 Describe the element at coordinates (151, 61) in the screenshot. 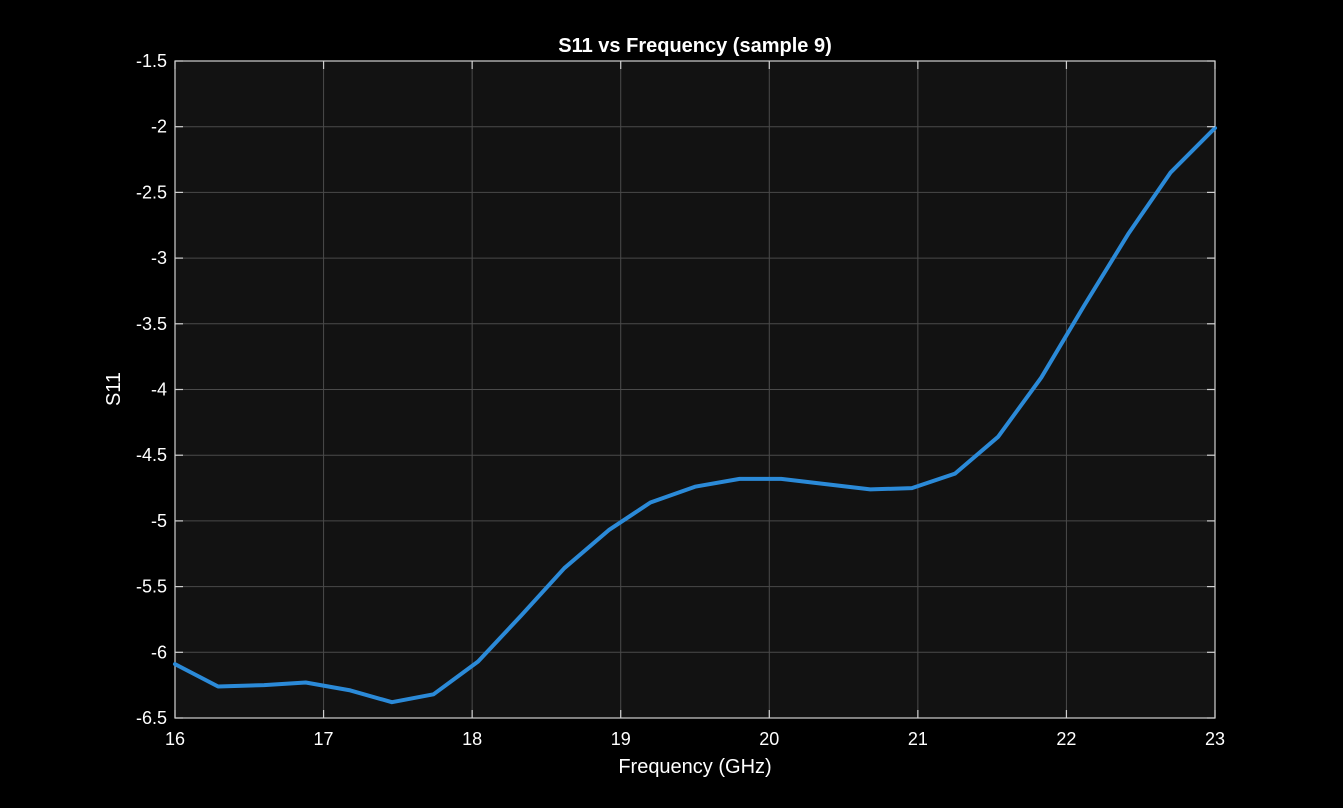

I see `y-tick-label: -1.5` at that location.